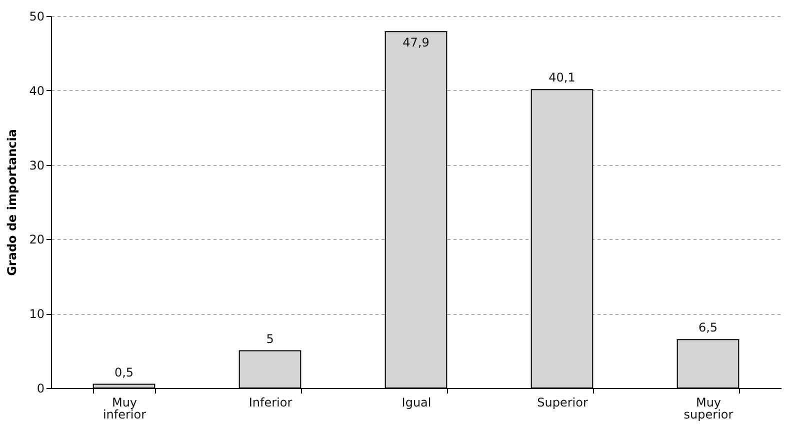  I want to click on y-tick-label: 40, so click(36, 91).